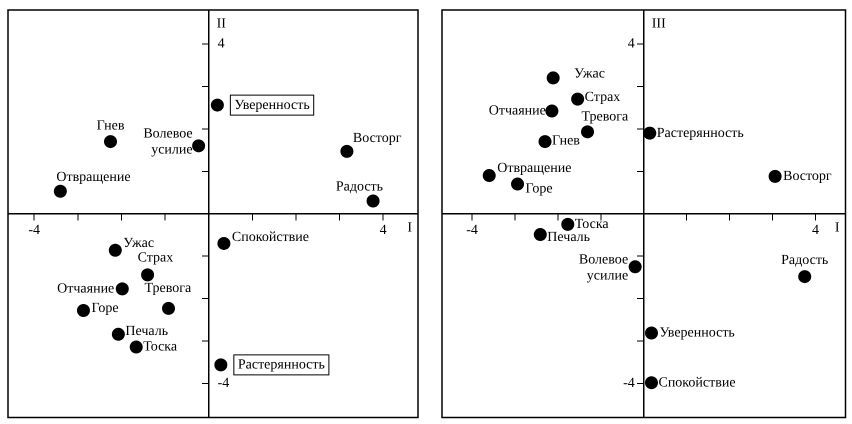 This screenshot has height=424, width=852. What do you see at coordinates (221, 24) in the screenshot?
I see `y-axis-title: II` at bounding box center [221, 24].